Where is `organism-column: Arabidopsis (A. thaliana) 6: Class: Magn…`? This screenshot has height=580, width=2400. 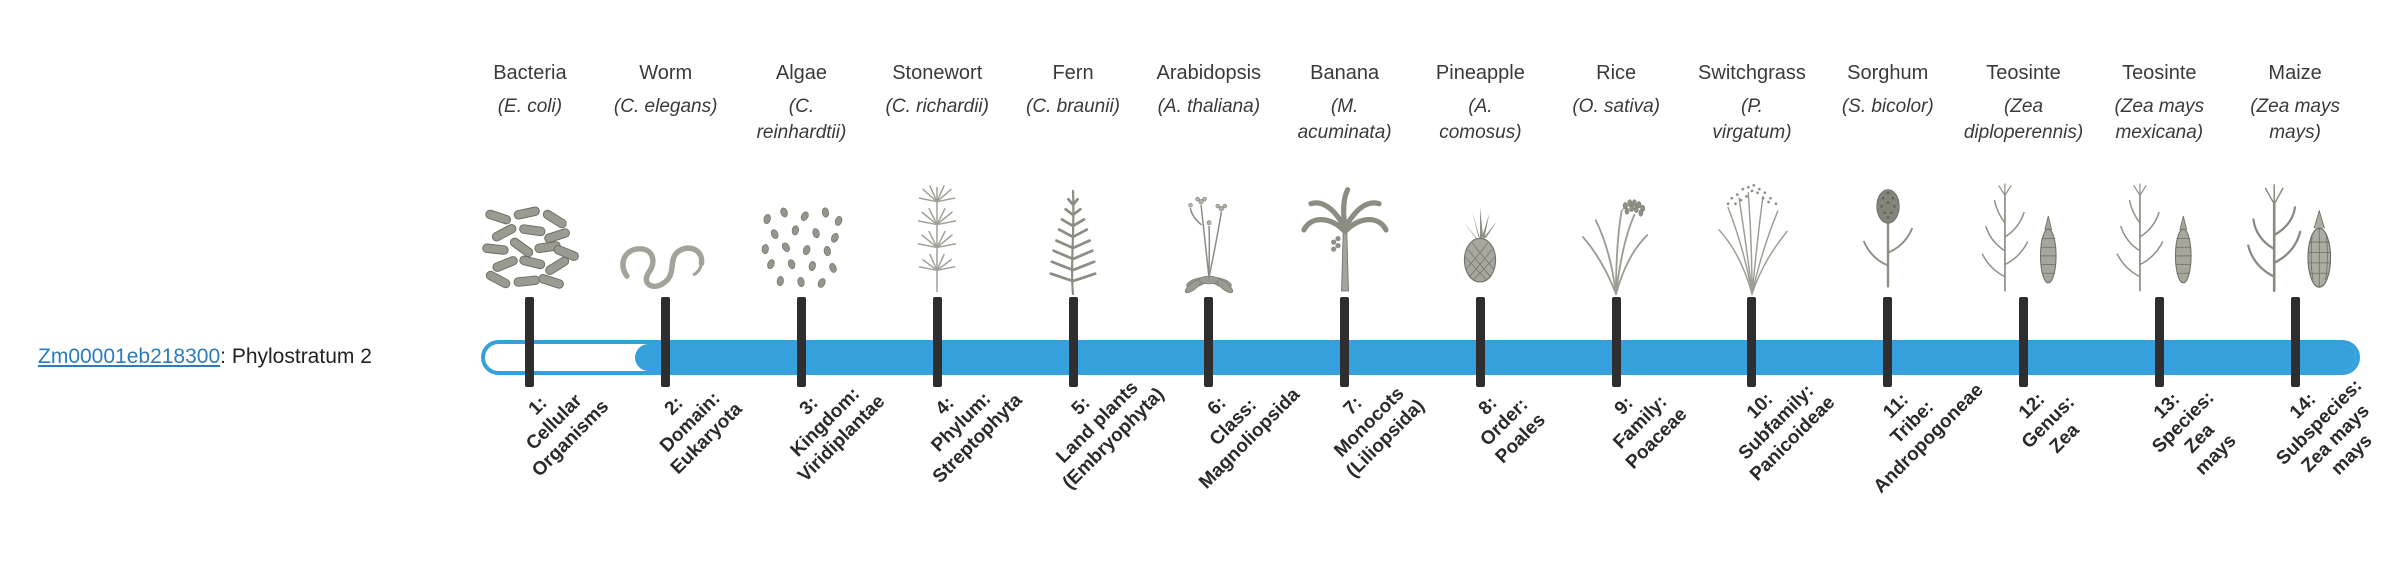 organism-column: Arabidopsis (A. thaliana) 6: Class: Magn… is located at coordinates (1222, 290).